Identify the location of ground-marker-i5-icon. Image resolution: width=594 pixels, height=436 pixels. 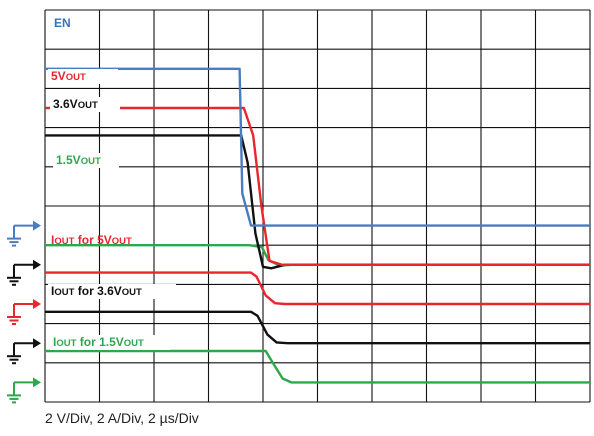
(24, 311).